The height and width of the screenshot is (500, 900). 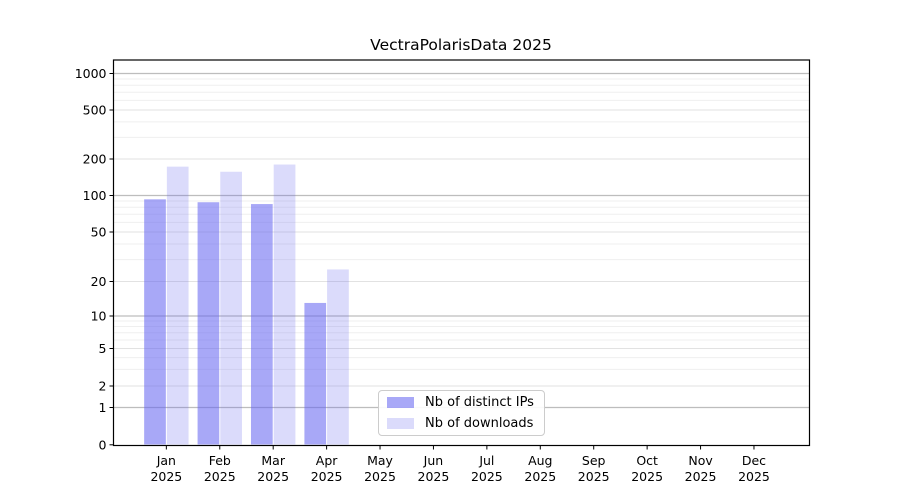 I want to click on x-tick-label-month: Jan, so click(x=166, y=460).